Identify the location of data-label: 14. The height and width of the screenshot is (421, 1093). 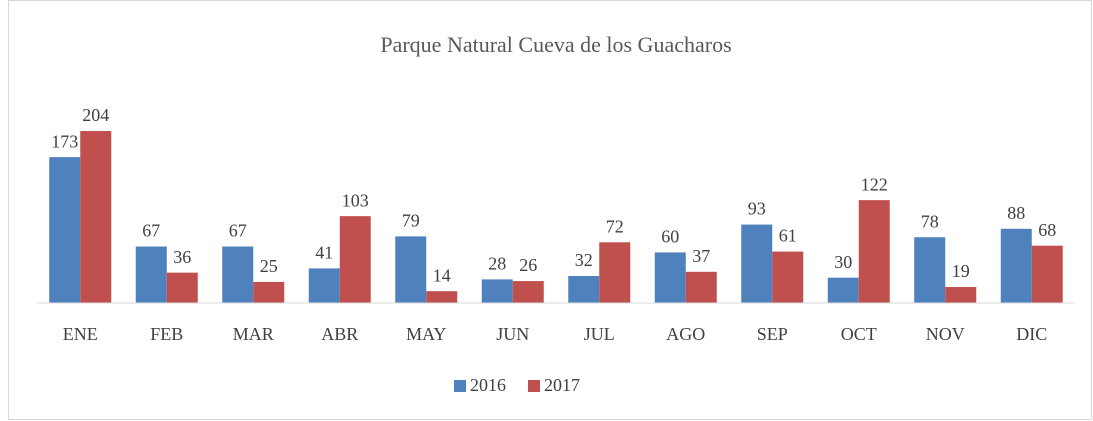
(442, 275).